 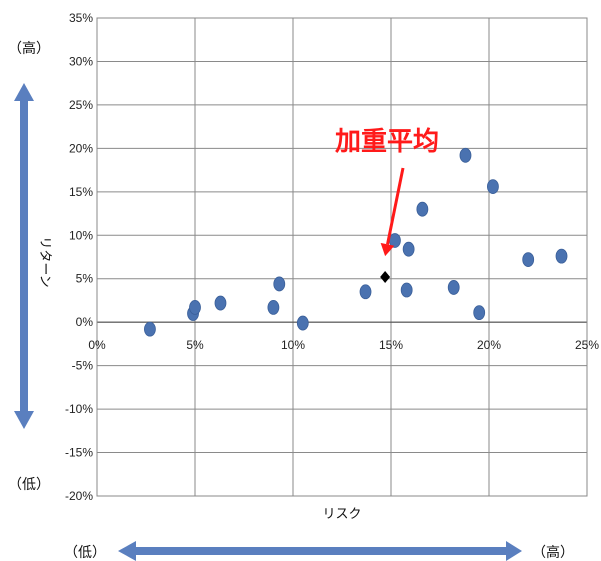 What do you see at coordinates (553, 552) in the screenshot?
I see `risk-high-label: （高）` at bounding box center [553, 552].